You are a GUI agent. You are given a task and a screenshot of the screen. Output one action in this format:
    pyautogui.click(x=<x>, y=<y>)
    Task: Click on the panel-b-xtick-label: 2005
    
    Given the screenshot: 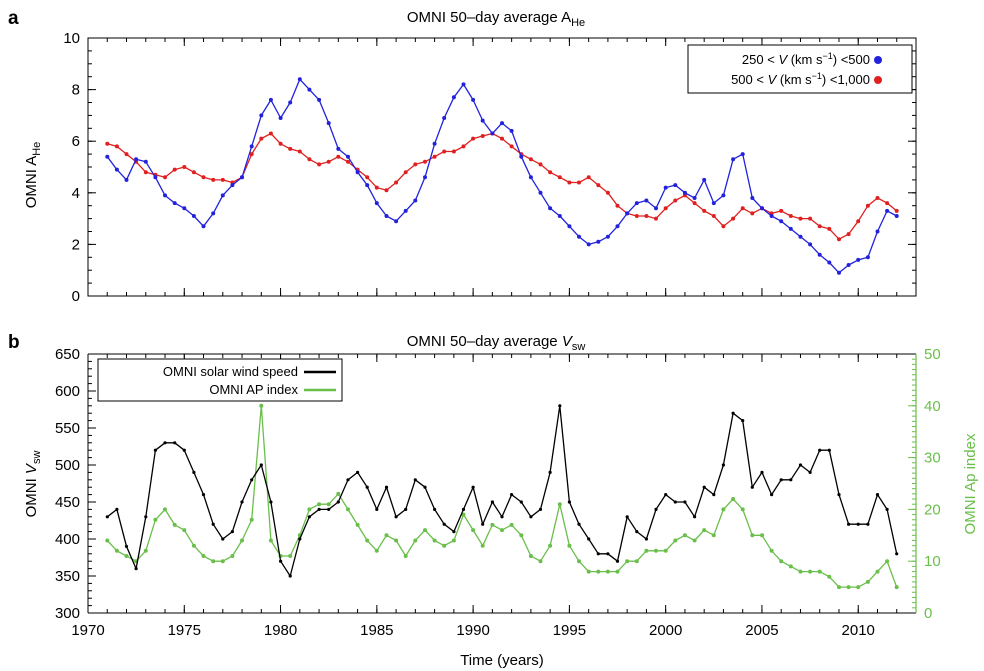 What is the action you would take?
    pyautogui.click(x=761, y=630)
    